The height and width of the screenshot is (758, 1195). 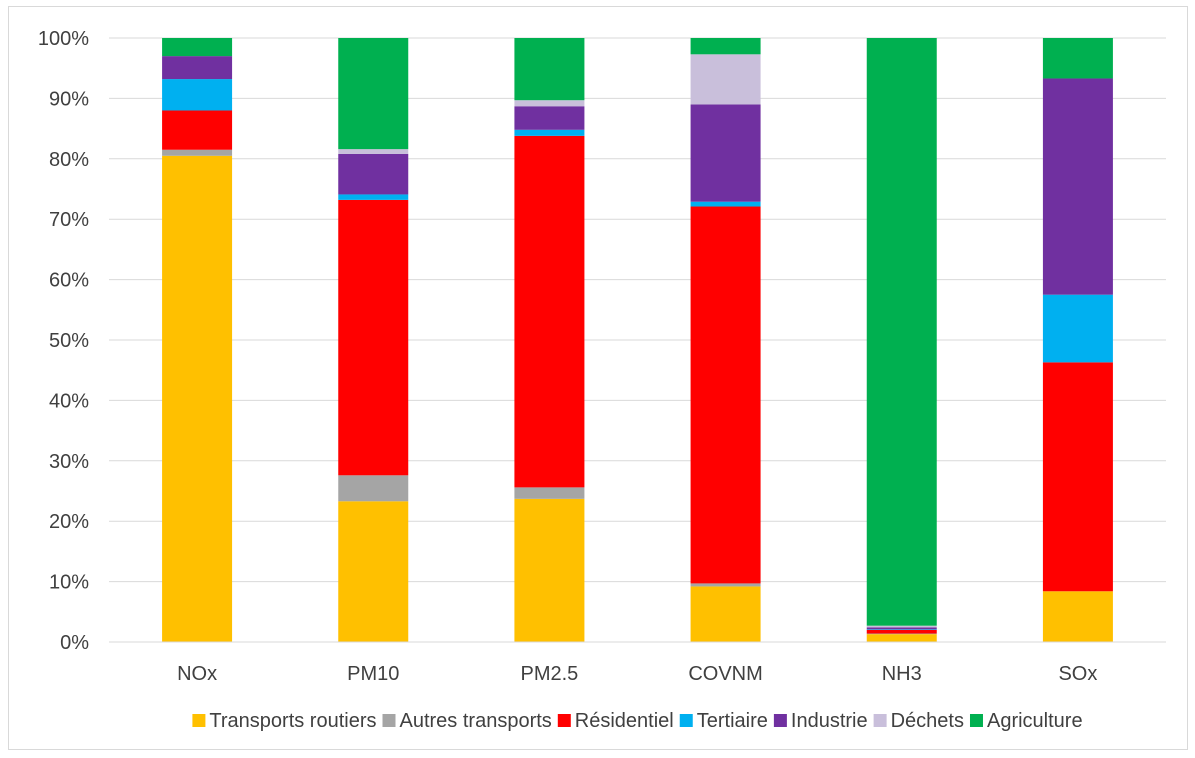 What do you see at coordinates (725, 674) in the screenshot?
I see `x-tick-label: COVNM` at bounding box center [725, 674].